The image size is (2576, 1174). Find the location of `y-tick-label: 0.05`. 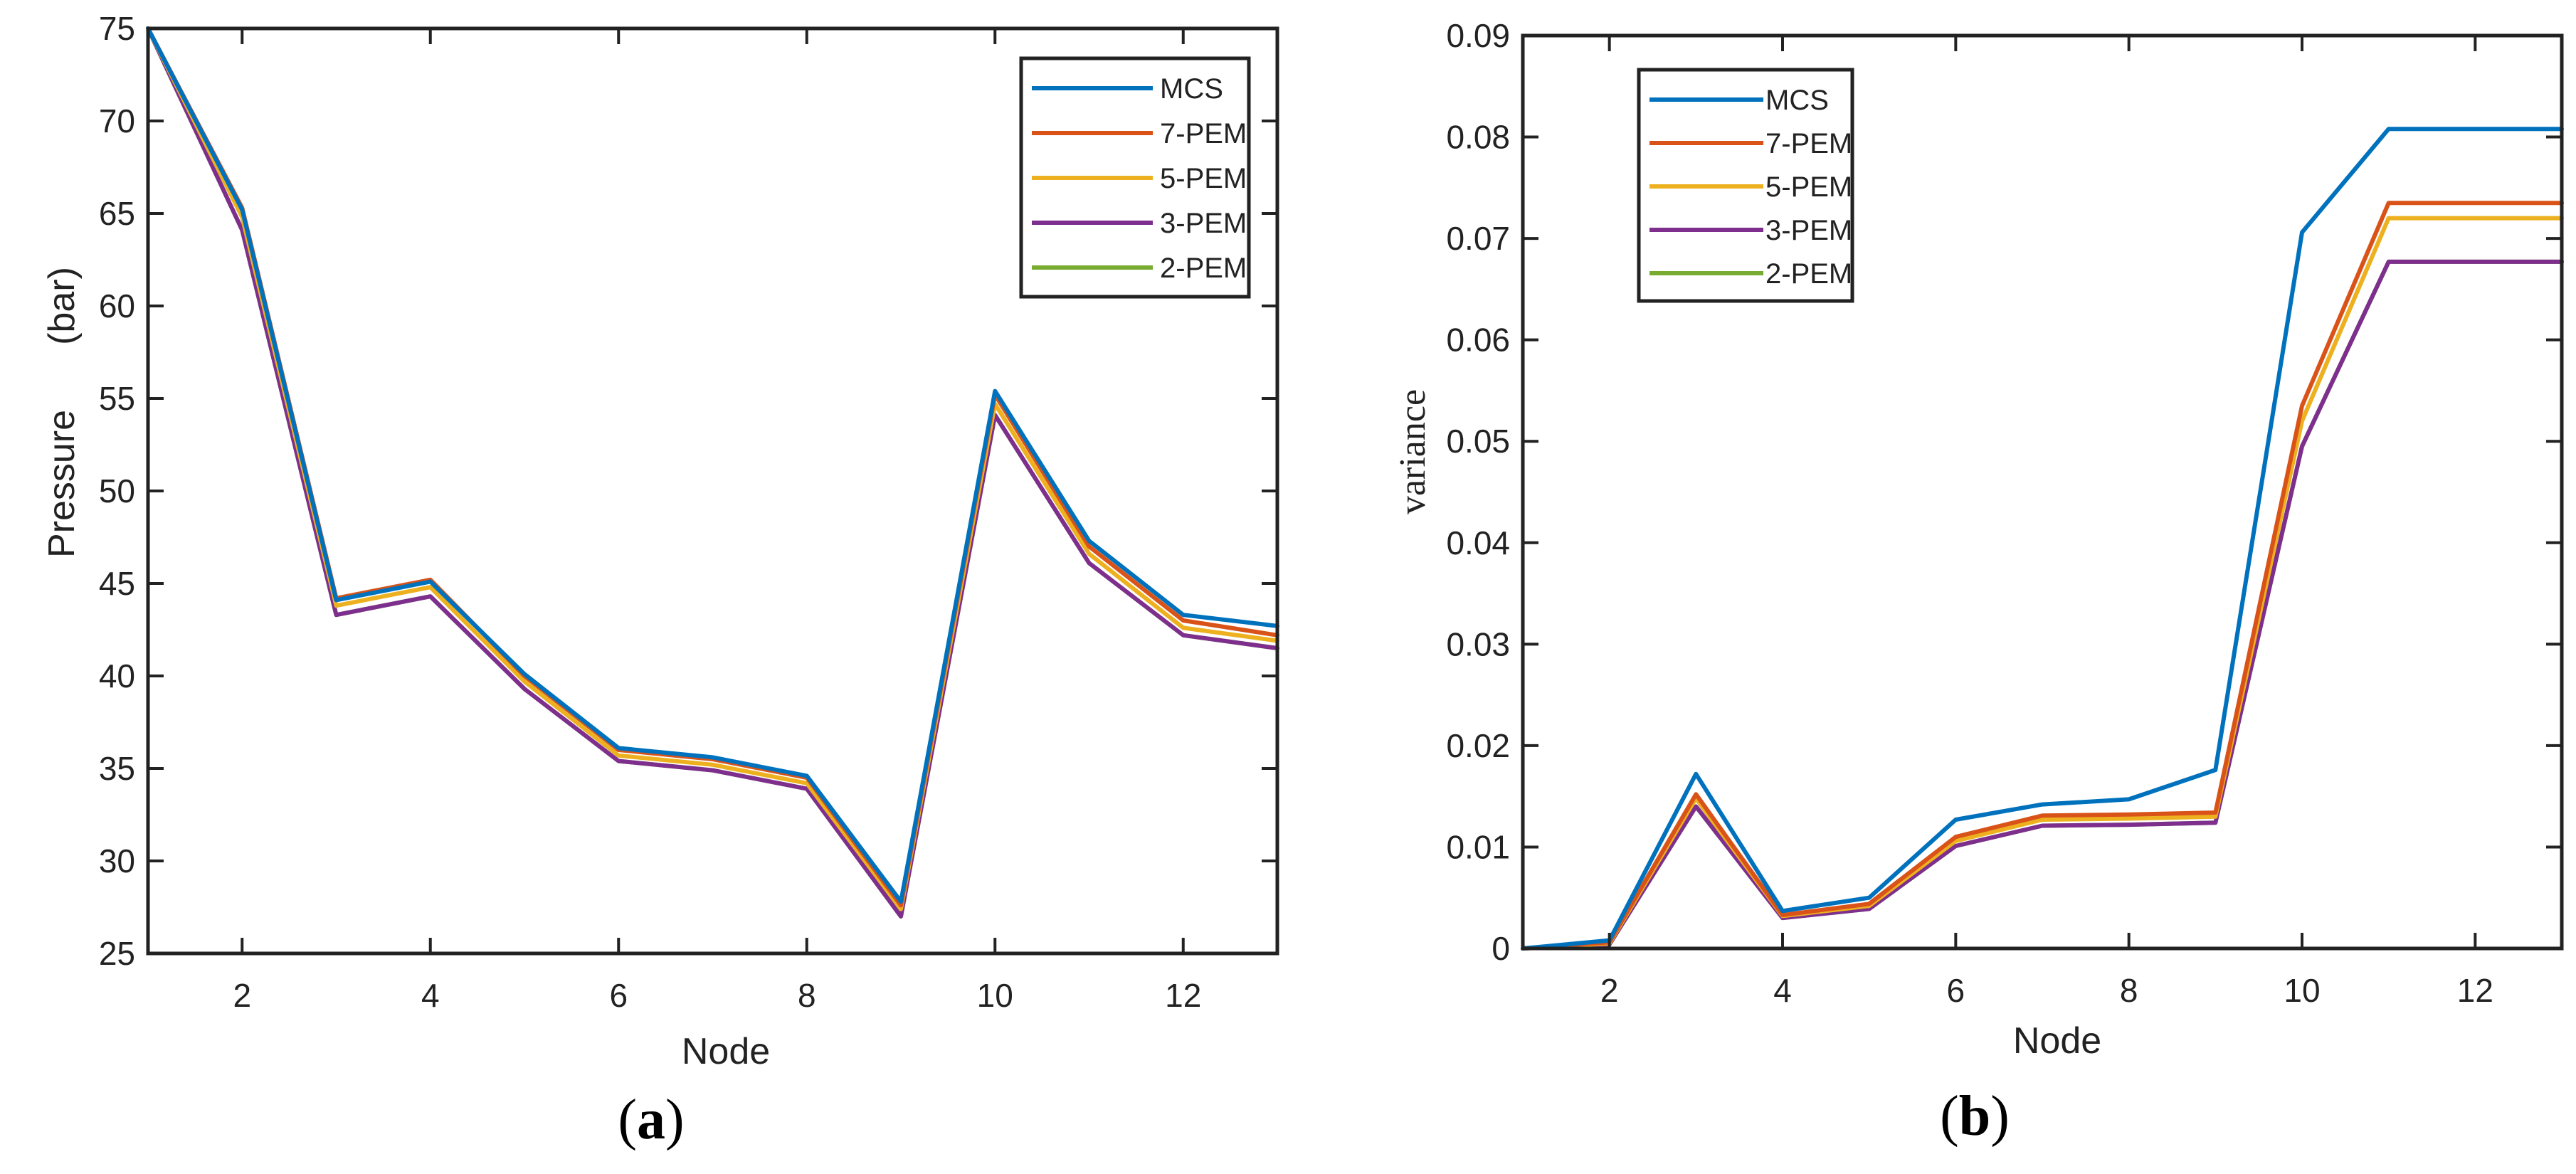

y-tick-label: 0.05 is located at coordinates (1478, 442).